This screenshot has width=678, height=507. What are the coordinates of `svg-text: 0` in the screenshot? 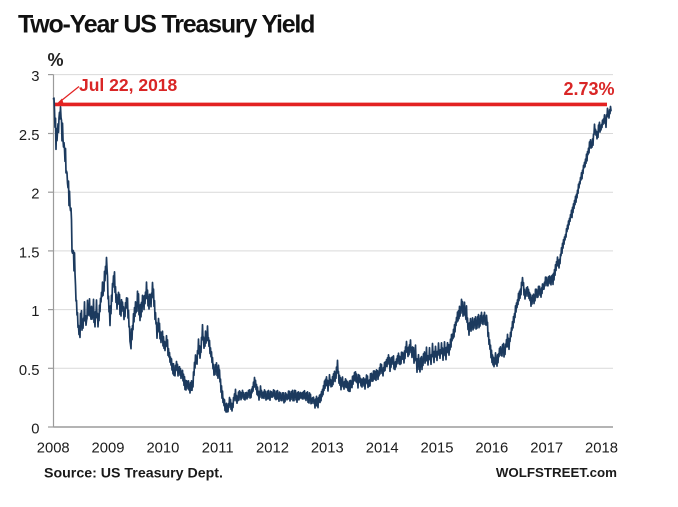 It's located at (35, 430).